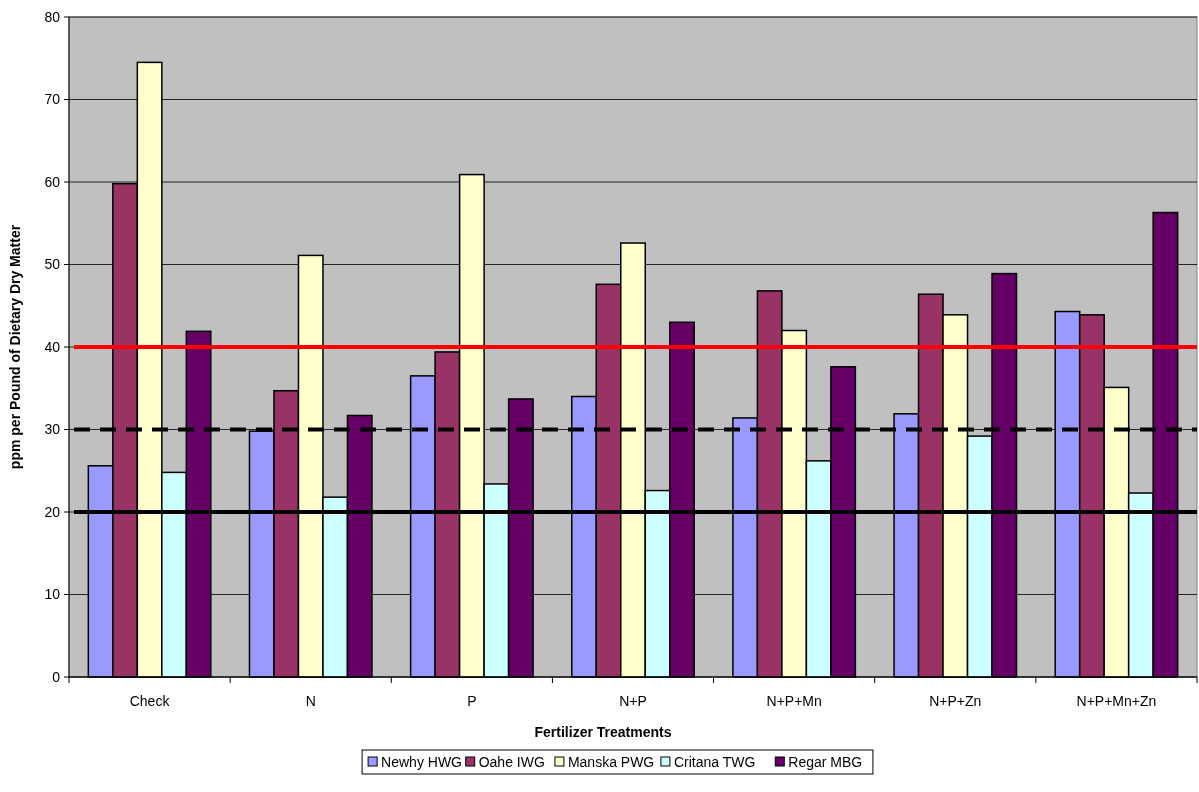  Describe the element at coordinates (52, 181) in the screenshot. I see `y-tick-label: 60` at that location.